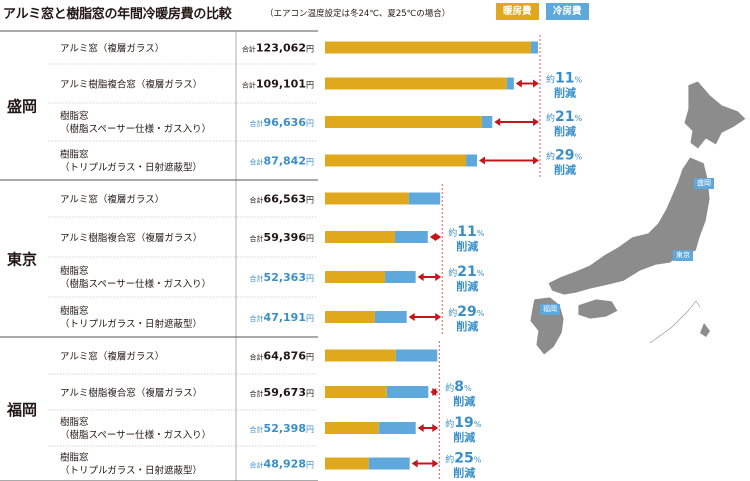 This screenshot has height=481, width=750. What do you see at coordinates (22, 107) in the screenshot?
I see `region-label: 盛岡` at bounding box center [22, 107].